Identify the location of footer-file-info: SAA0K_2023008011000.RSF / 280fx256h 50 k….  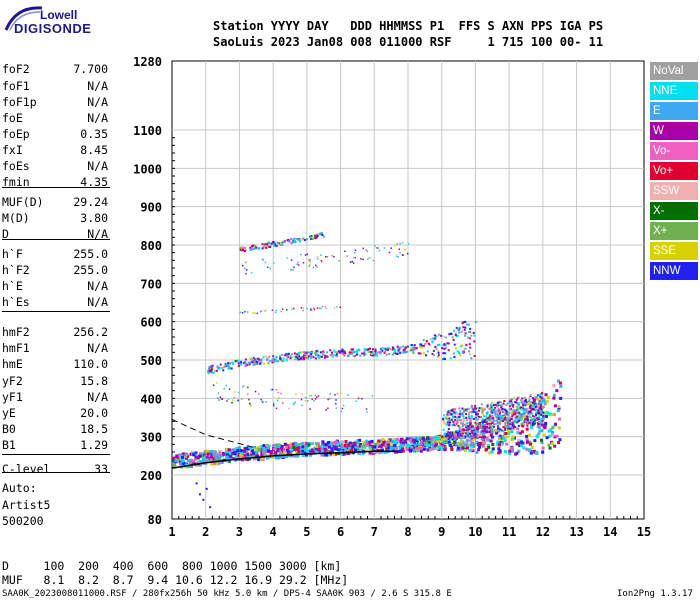
(227, 594).